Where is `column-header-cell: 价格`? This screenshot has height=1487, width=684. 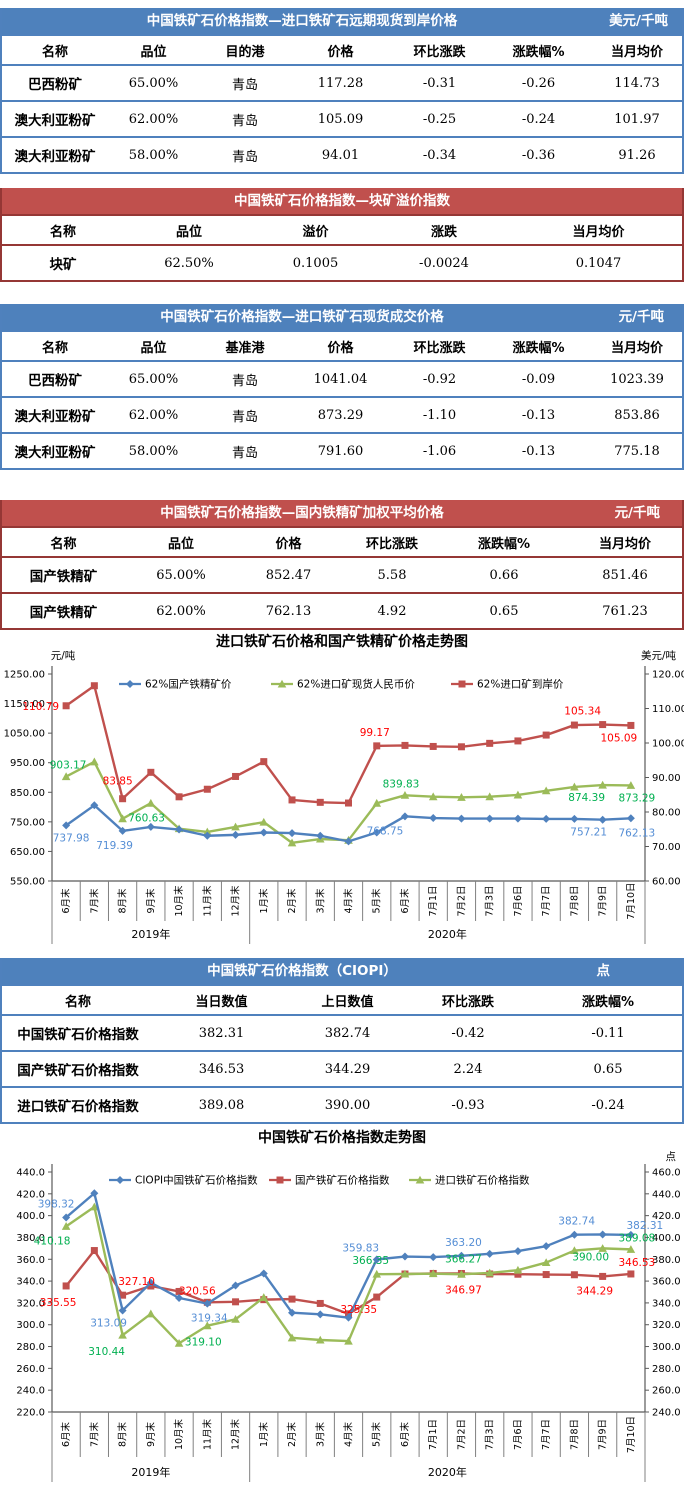
column-header-cell: 价格 is located at coordinates (288, 544).